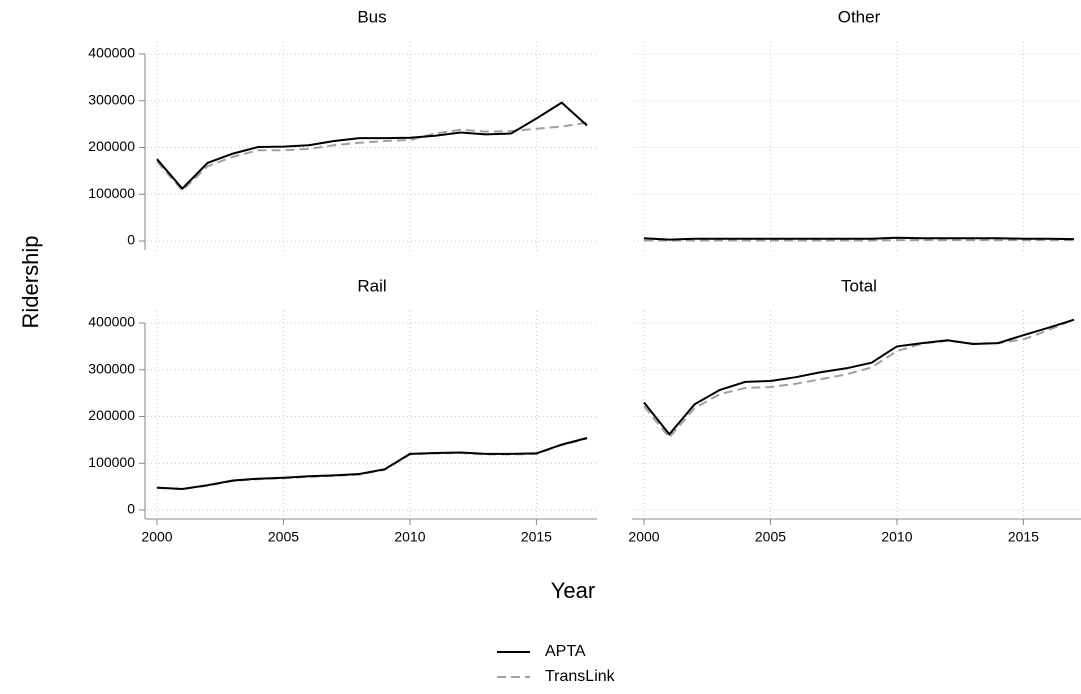 The image size is (1081, 694). What do you see at coordinates (573, 590) in the screenshot?
I see `x-axis-title: Year` at bounding box center [573, 590].